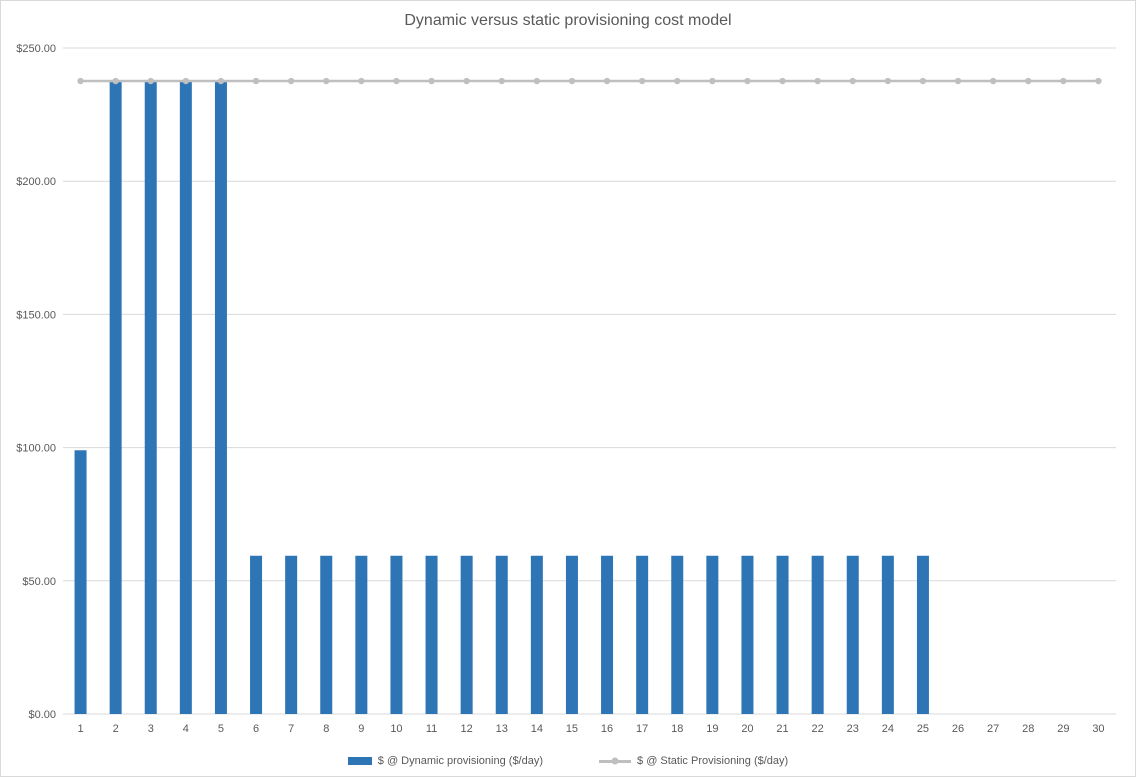 This screenshot has height=777, width=1136. I want to click on legend-label-static: $ @ Static Provisioning ($/day), so click(713, 761).